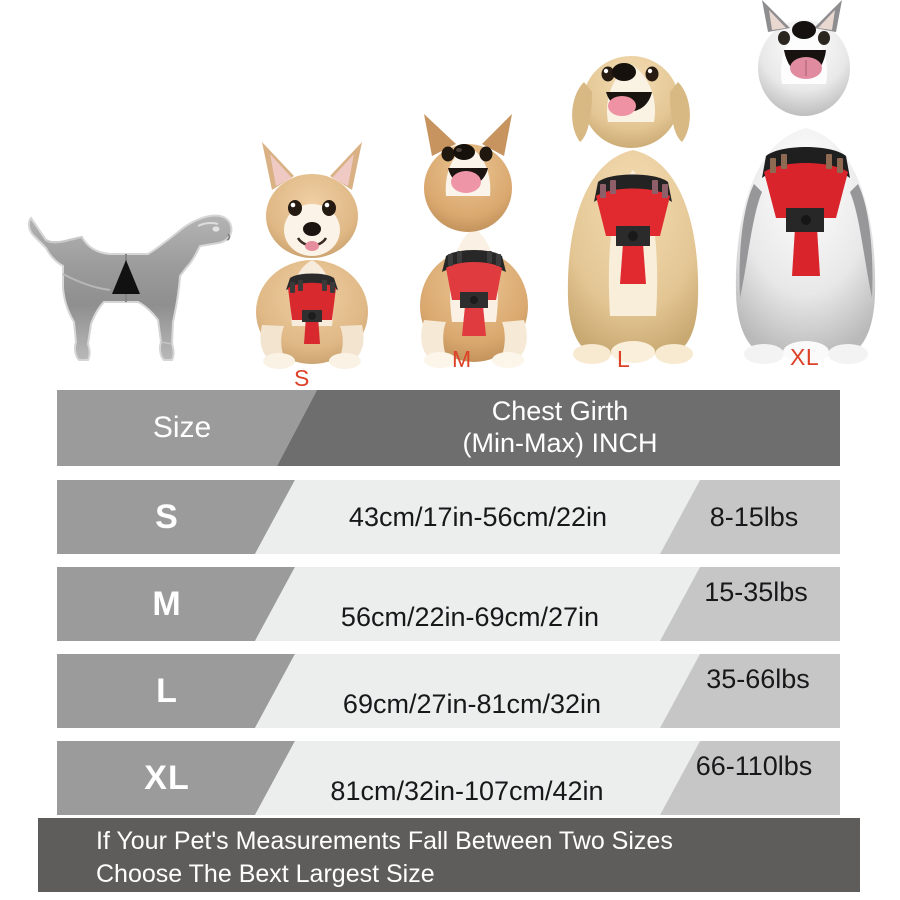 Image resolution: width=900 pixels, height=900 pixels. I want to click on dog-side-silhouette, so click(134, 286).